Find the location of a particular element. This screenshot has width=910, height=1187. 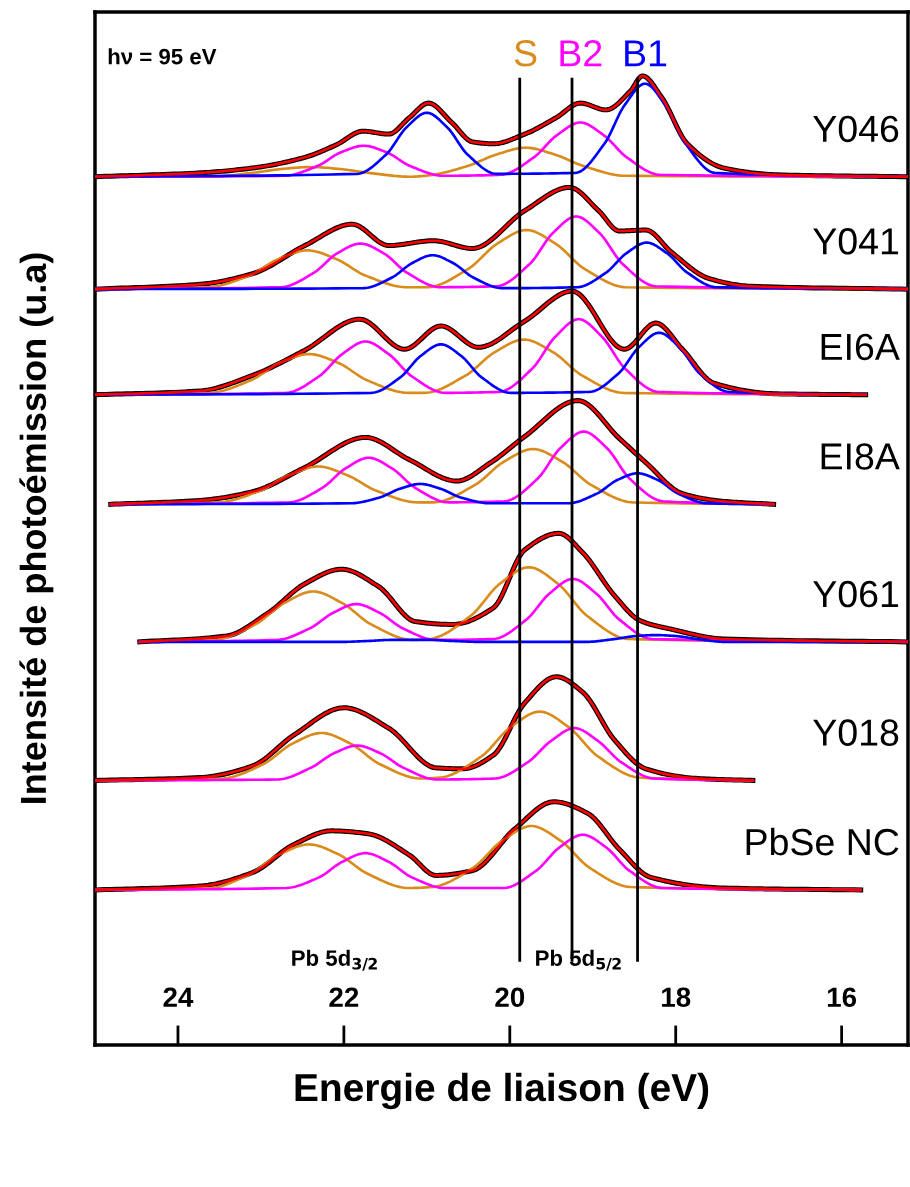

x-tick-label: 24 is located at coordinates (178, 997).